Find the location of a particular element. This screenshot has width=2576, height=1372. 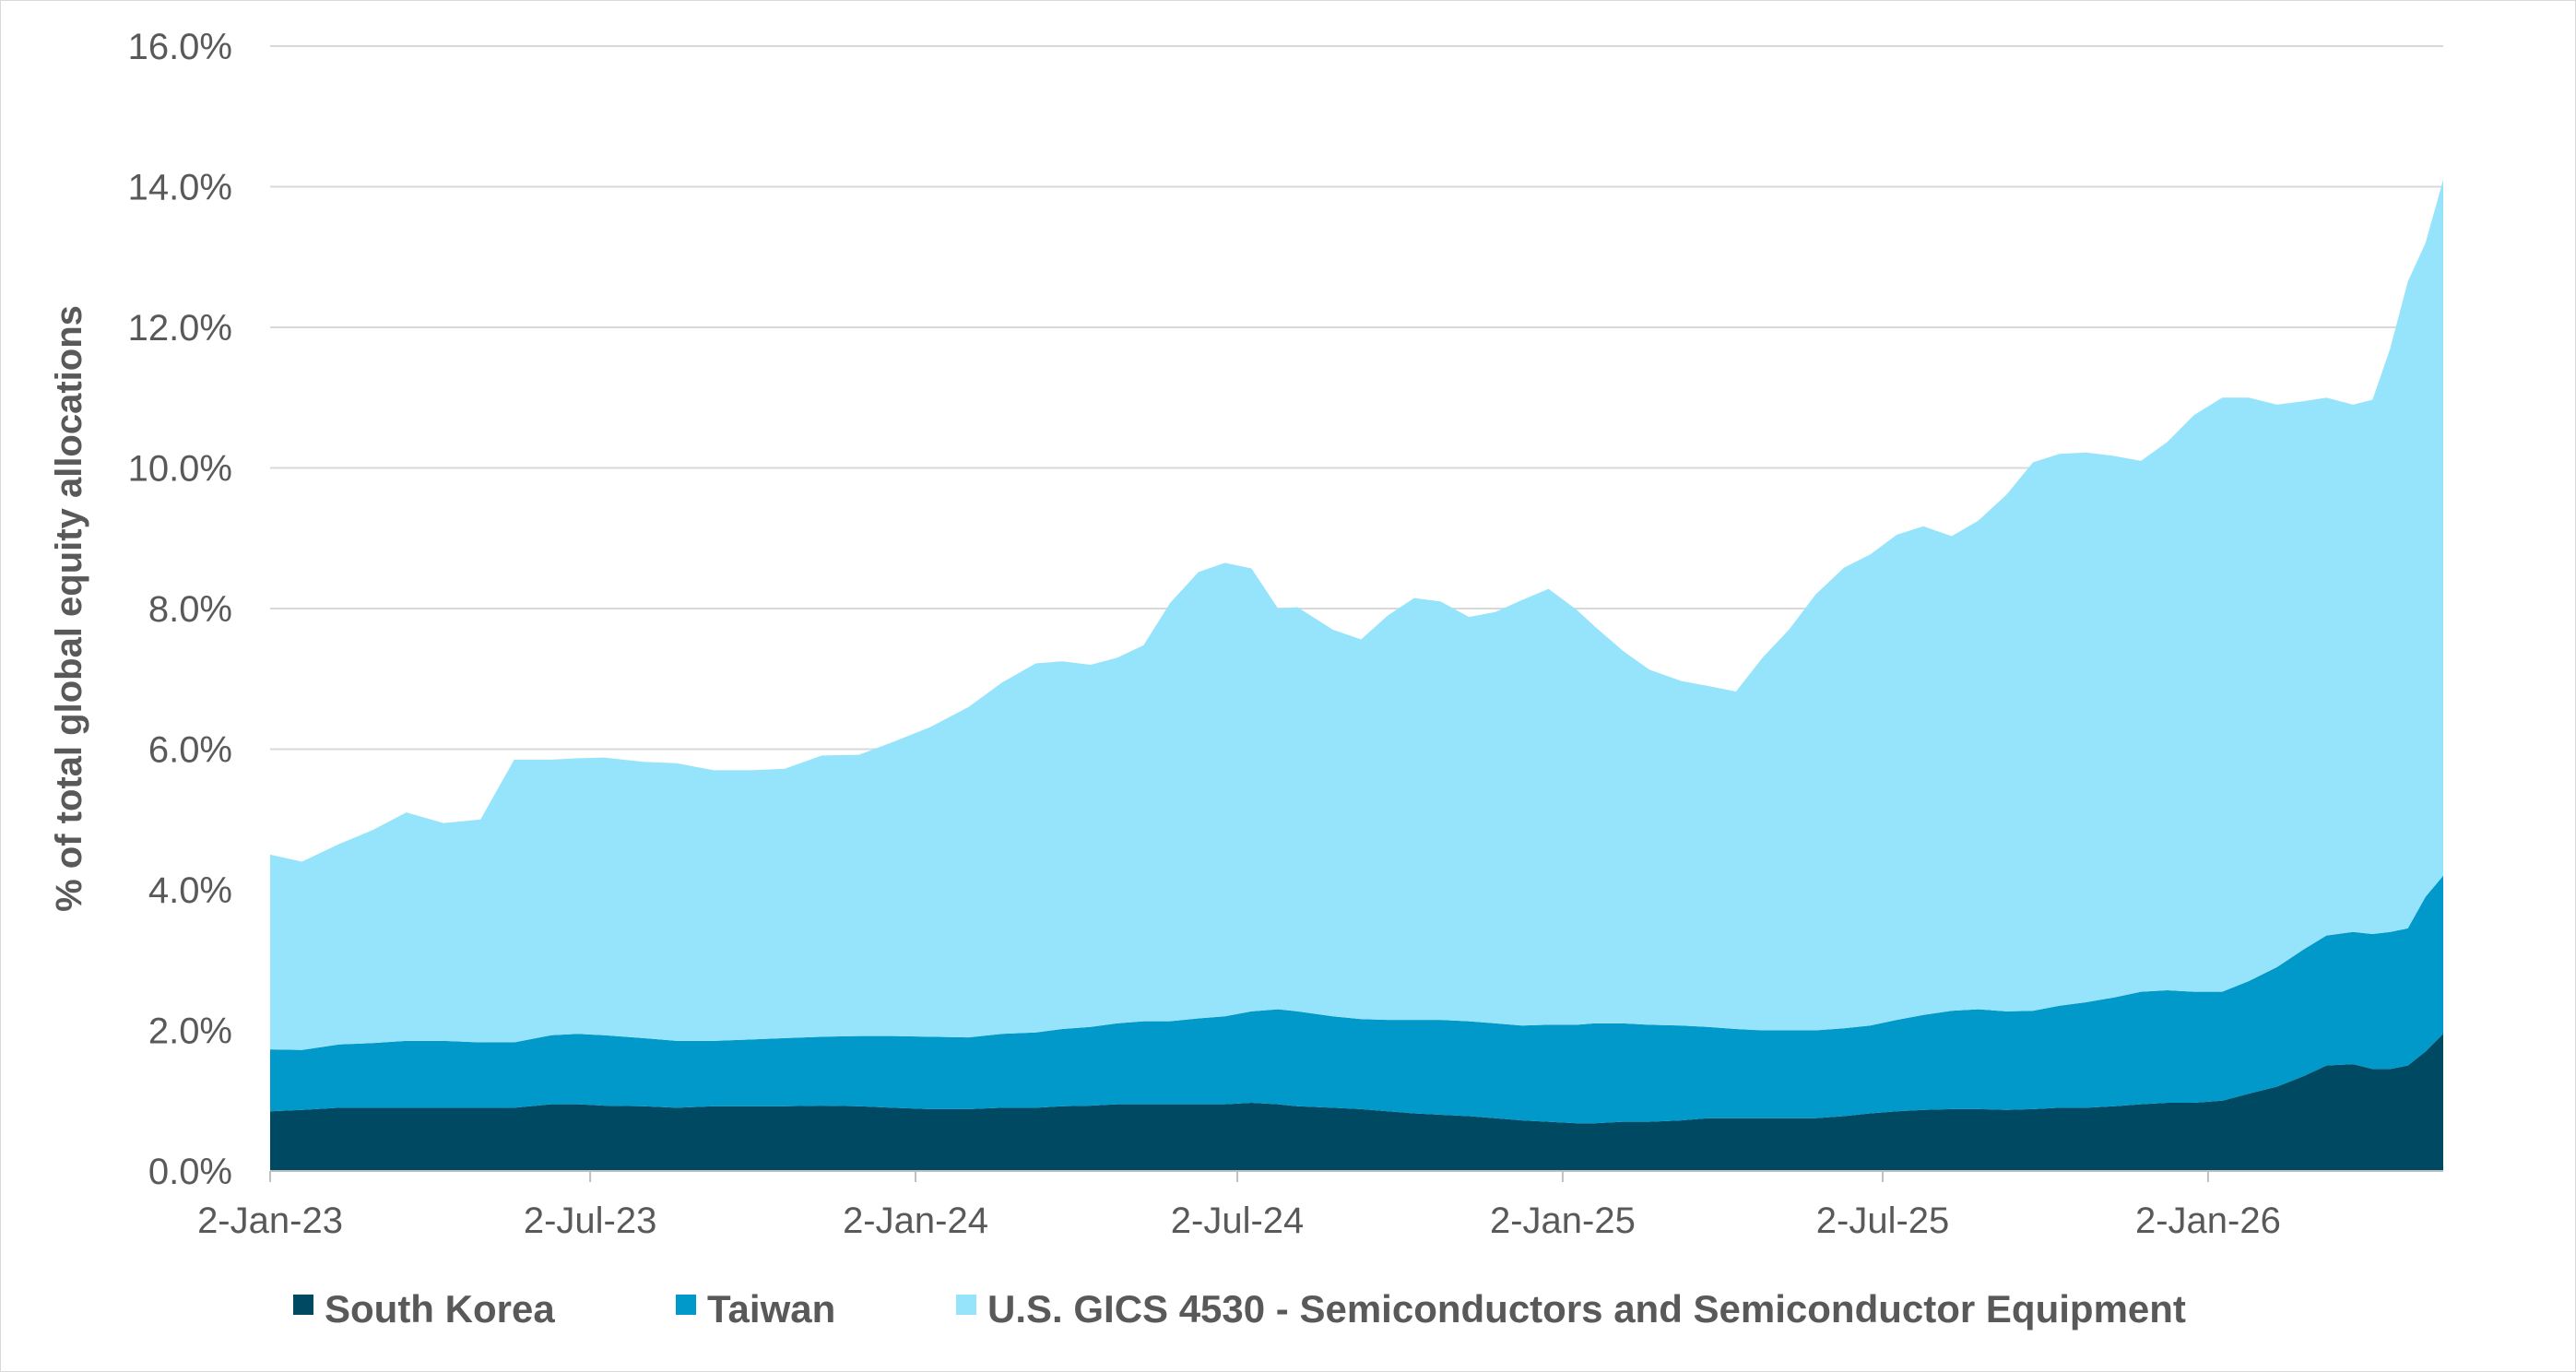

x-tick-label: 2-Jul-24 is located at coordinates (1238, 1220).